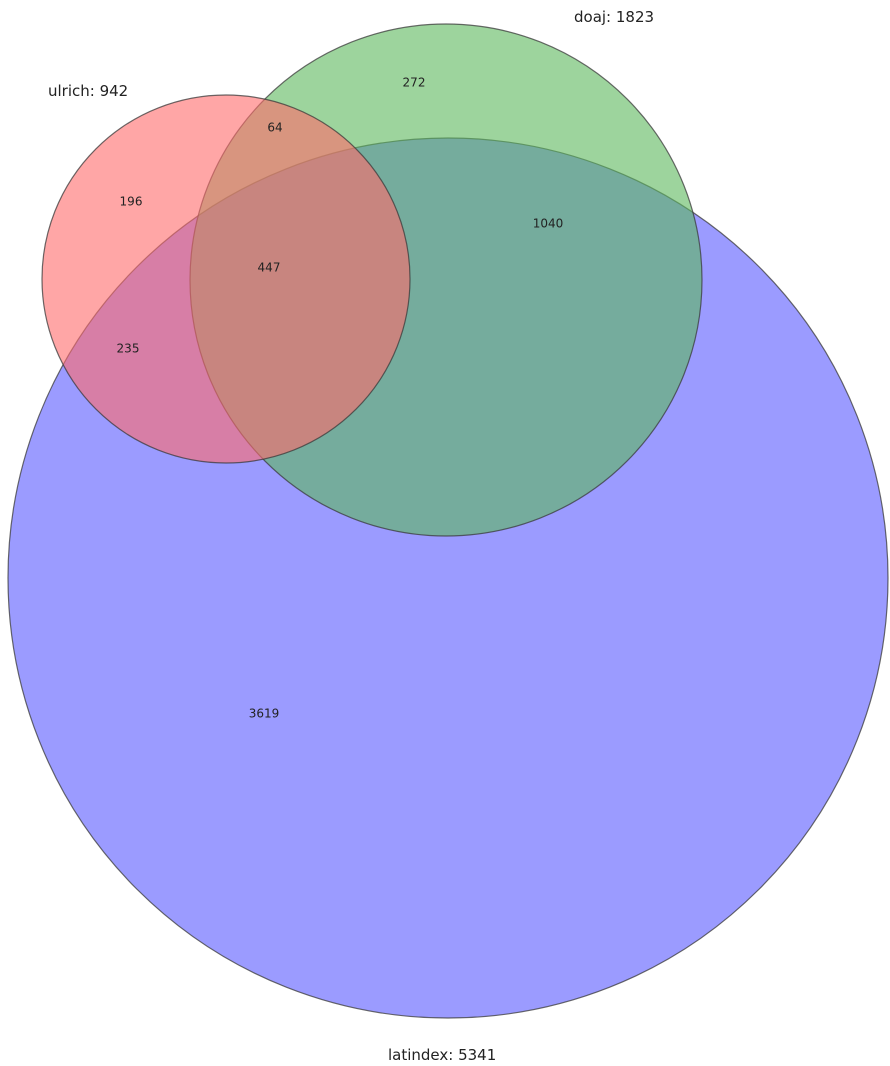 This screenshot has height=1066, width=890. Describe the element at coordinates (614, 17) in the screenshot. I see `doaj-set-label: doaj: 1823` at that location.